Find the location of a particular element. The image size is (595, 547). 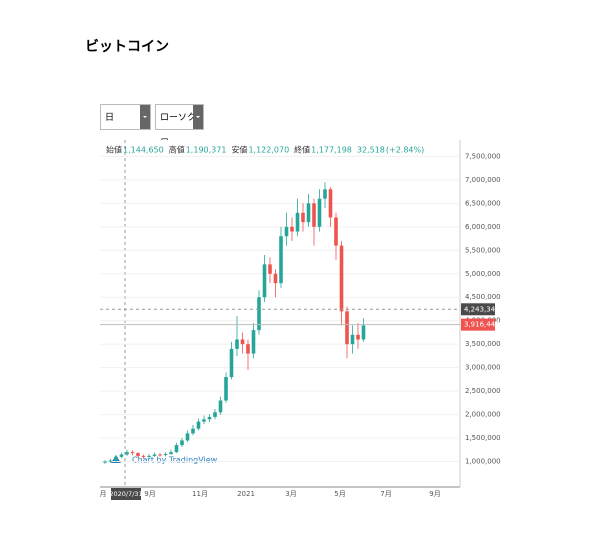

x-tick-label: 5月 is located at coordinates (339, 494).